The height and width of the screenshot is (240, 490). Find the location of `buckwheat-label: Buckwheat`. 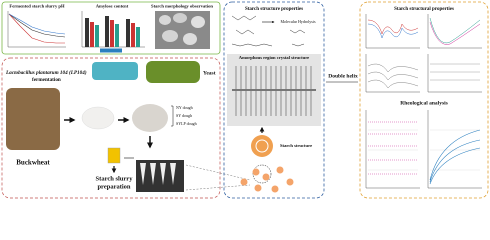

buckwheat-label: Buckwheat is located at coordinates (33, 163).